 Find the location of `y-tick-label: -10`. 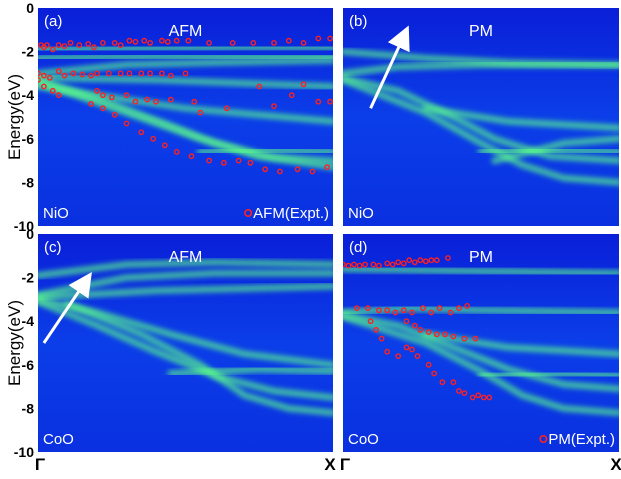

y-tick-label: -10 is located at coordinates (24, 452).